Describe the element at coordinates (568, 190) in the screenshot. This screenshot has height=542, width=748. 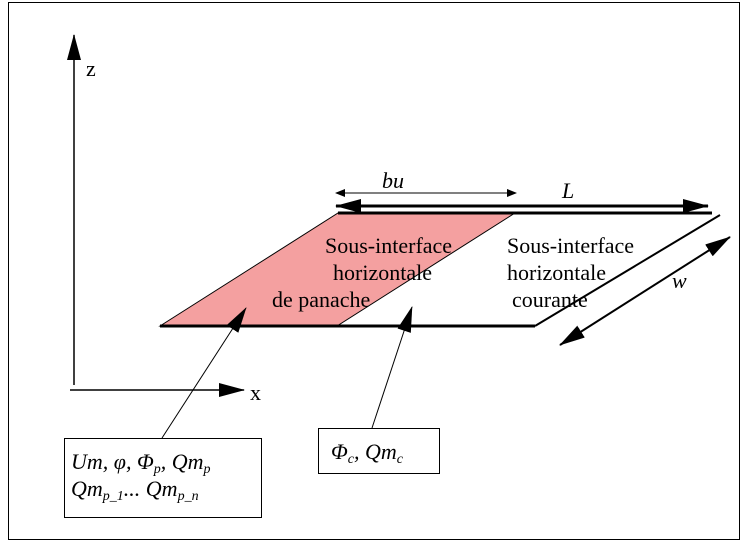
I see `L-label: L` at that location.